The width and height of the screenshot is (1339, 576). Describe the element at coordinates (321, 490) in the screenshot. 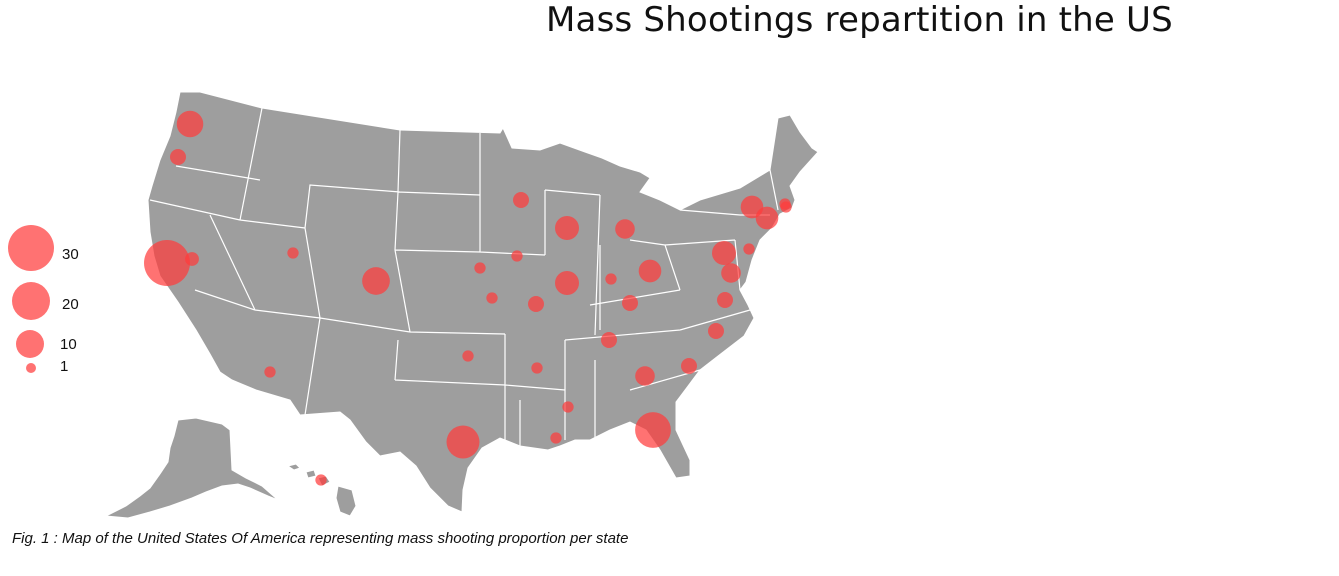

I see `hawaii-shape` at that location.